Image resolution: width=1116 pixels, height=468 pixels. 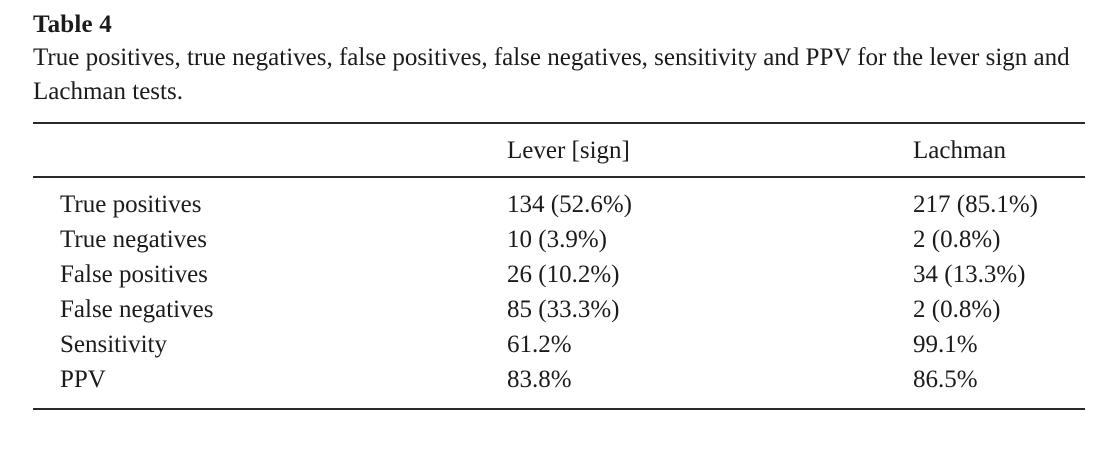 I want to click on row-label: True negatives, so click(x=133, y=239).